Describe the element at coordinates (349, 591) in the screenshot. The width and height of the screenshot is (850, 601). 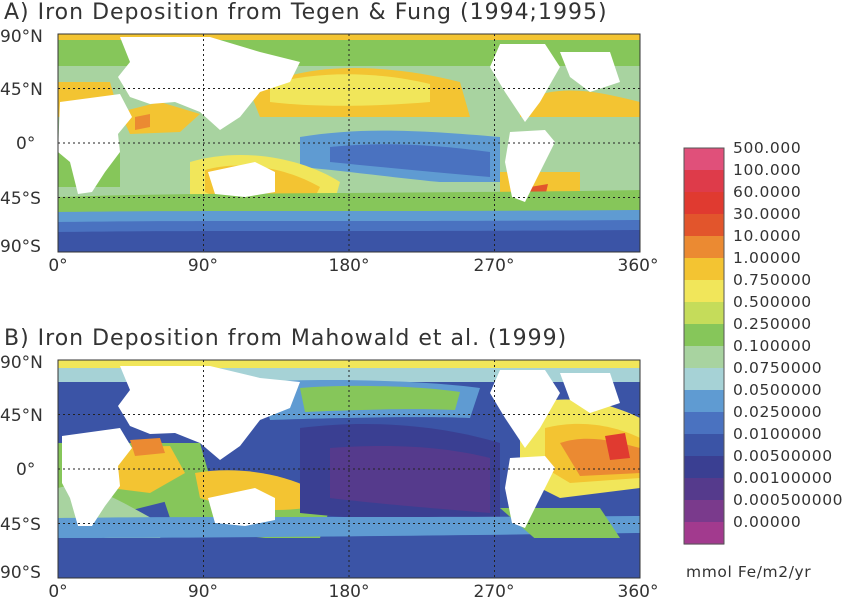
I see `panel-b-lon-label: 180°` at that location.